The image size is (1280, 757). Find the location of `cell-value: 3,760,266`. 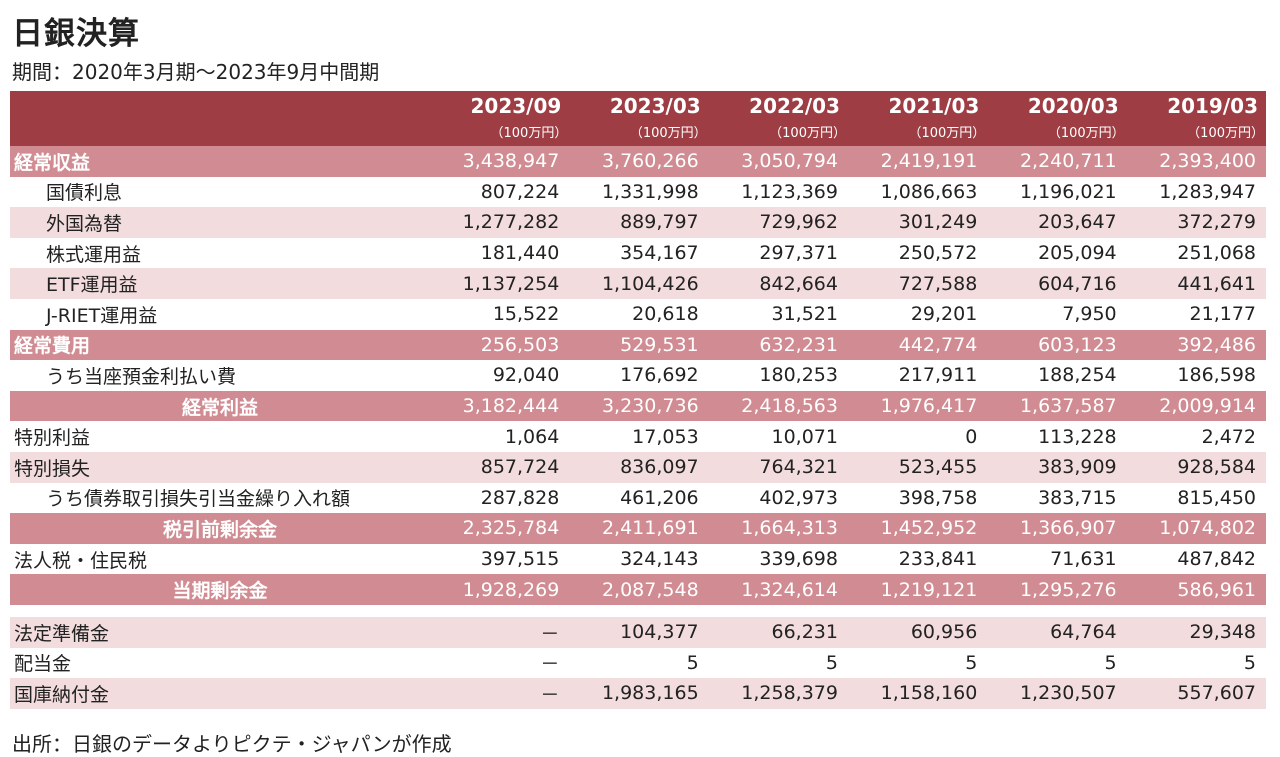

cell-value: 3,760,266 is located at coordinates (639, 161).